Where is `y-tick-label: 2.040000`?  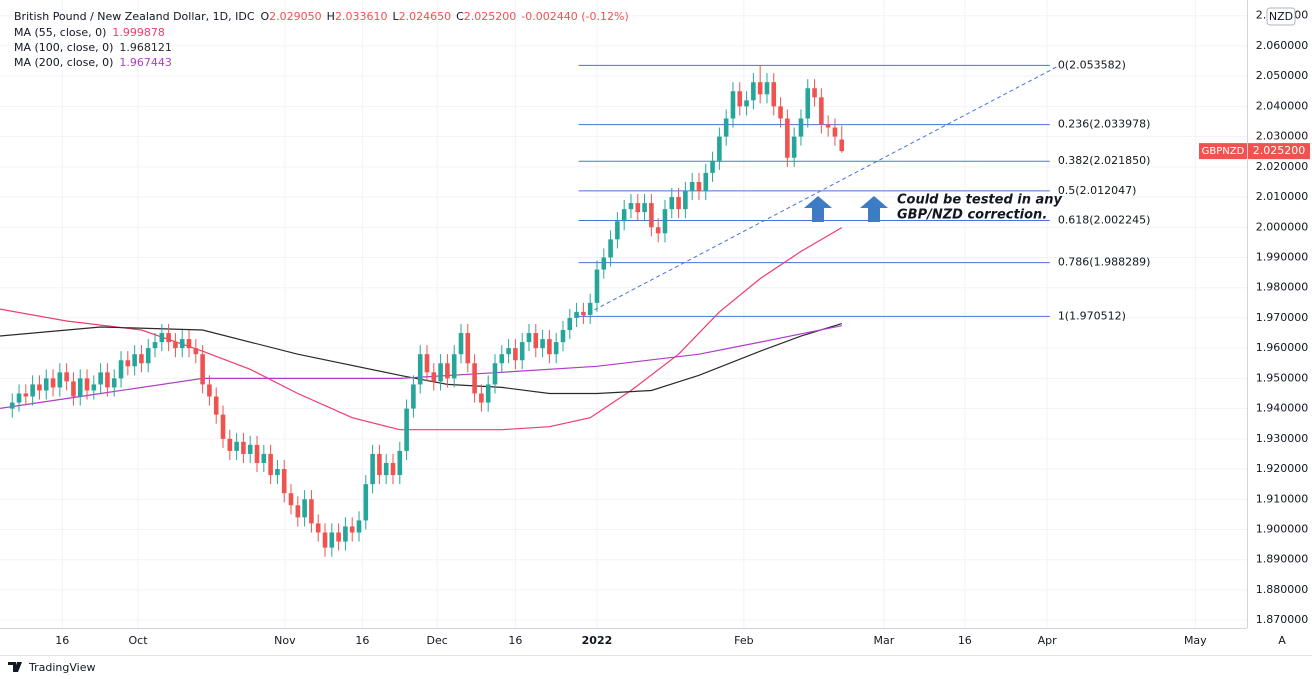
y-tick-label: 2.040000 is located at coordinates (1282, 105).